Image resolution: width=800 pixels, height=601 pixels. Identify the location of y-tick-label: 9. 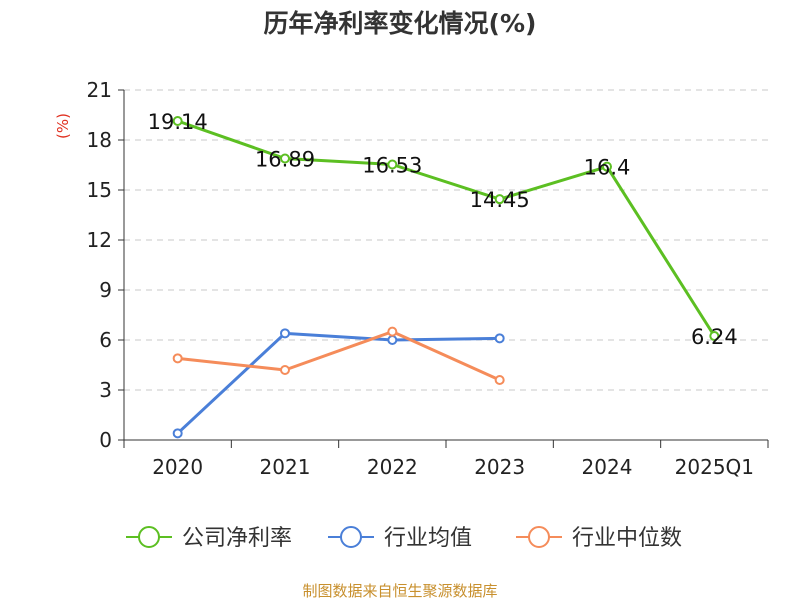
(105, 290).